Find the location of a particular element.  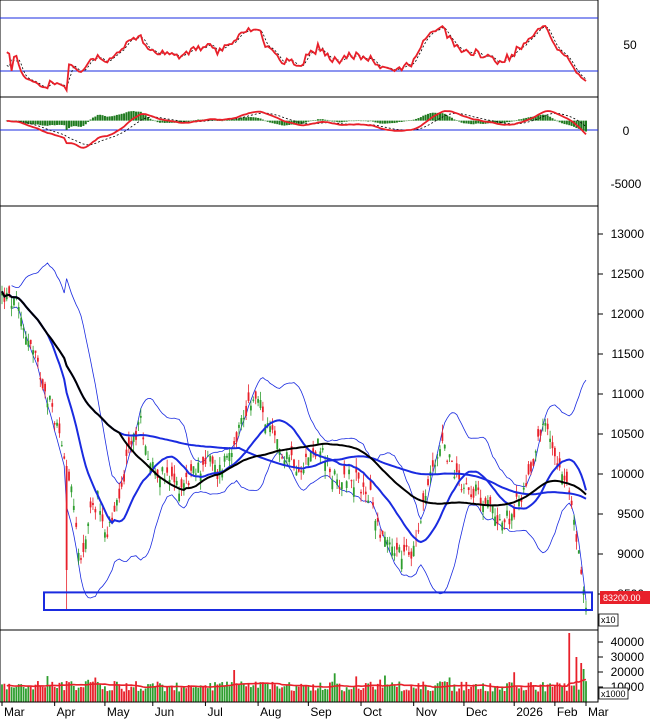

last-price-tag is located at coordinates (625, 597).